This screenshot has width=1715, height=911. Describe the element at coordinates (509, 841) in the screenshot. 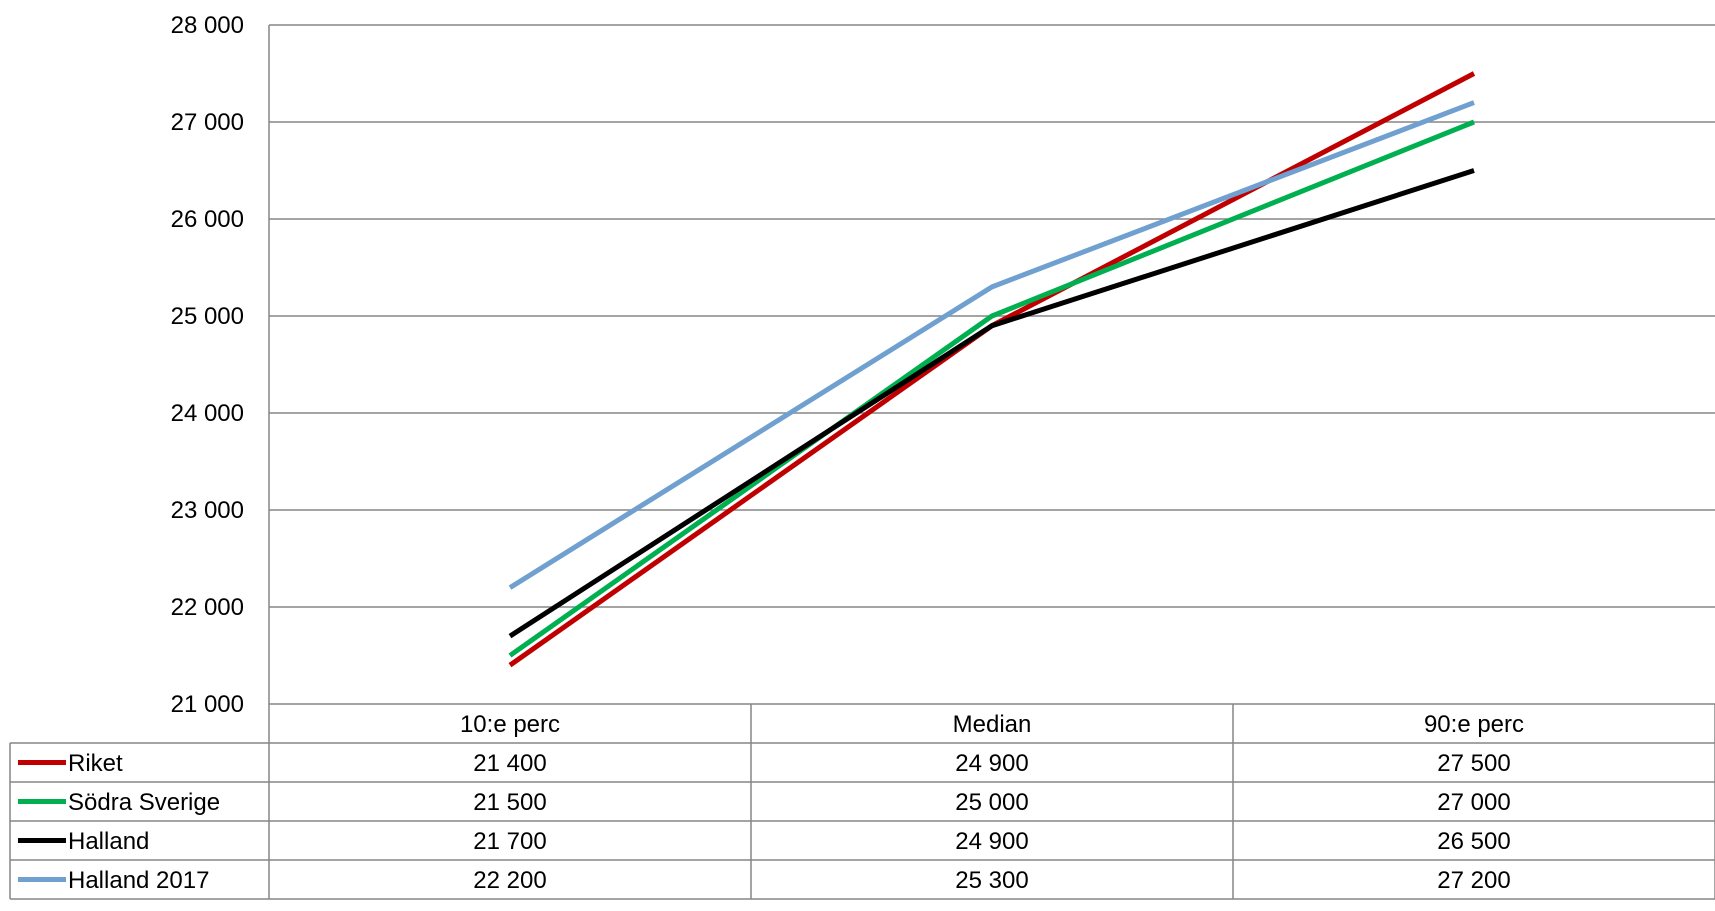

I see `data-label-2-0: 21 700` at that location.